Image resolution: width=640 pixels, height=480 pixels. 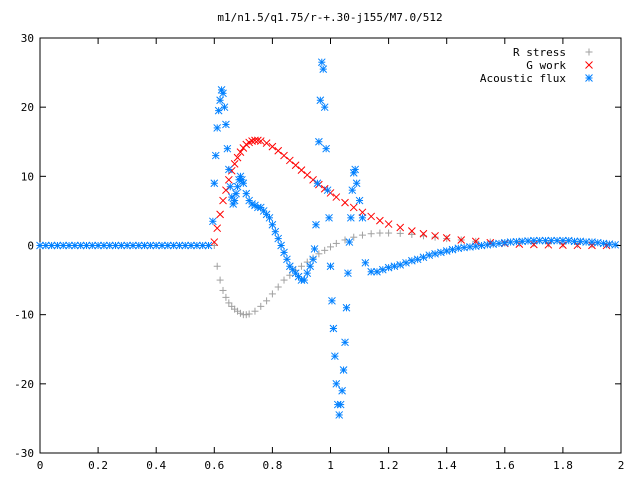 I want to click on x-tick-label: 0.6, so click(x=214, y=465).